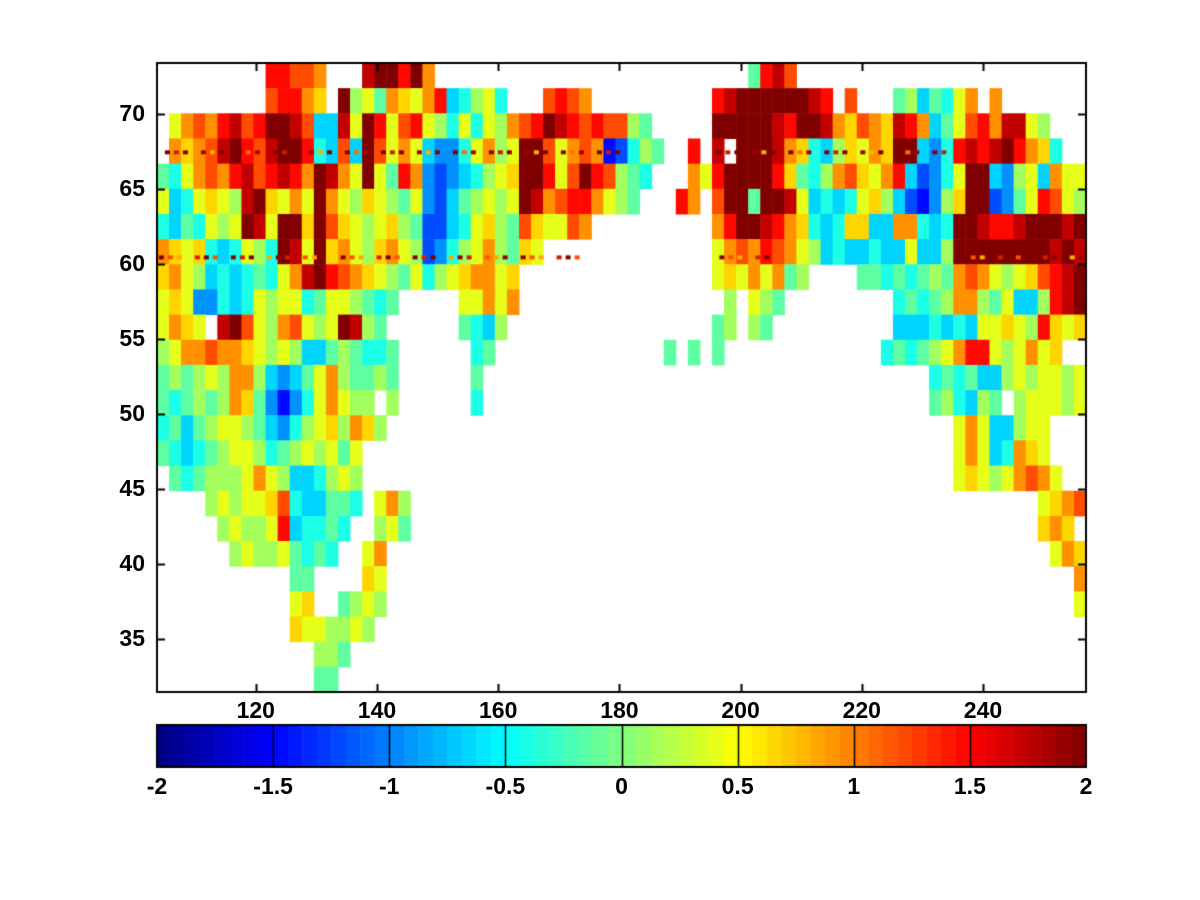  Describe the element at coordinates (619, 710) in the screenshot. I see `x-tick-label-180: 180` at that location.